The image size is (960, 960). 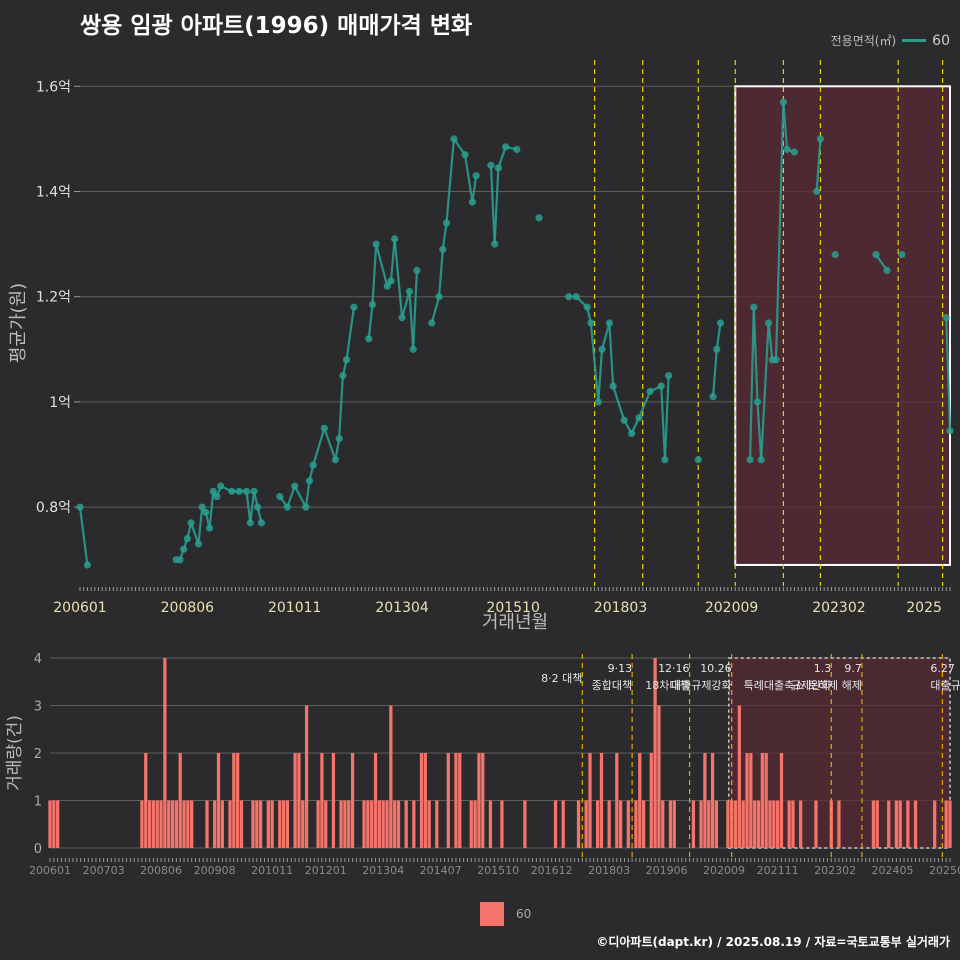 I want to click on legend-bar-swatch, so click(x=492, y=914).